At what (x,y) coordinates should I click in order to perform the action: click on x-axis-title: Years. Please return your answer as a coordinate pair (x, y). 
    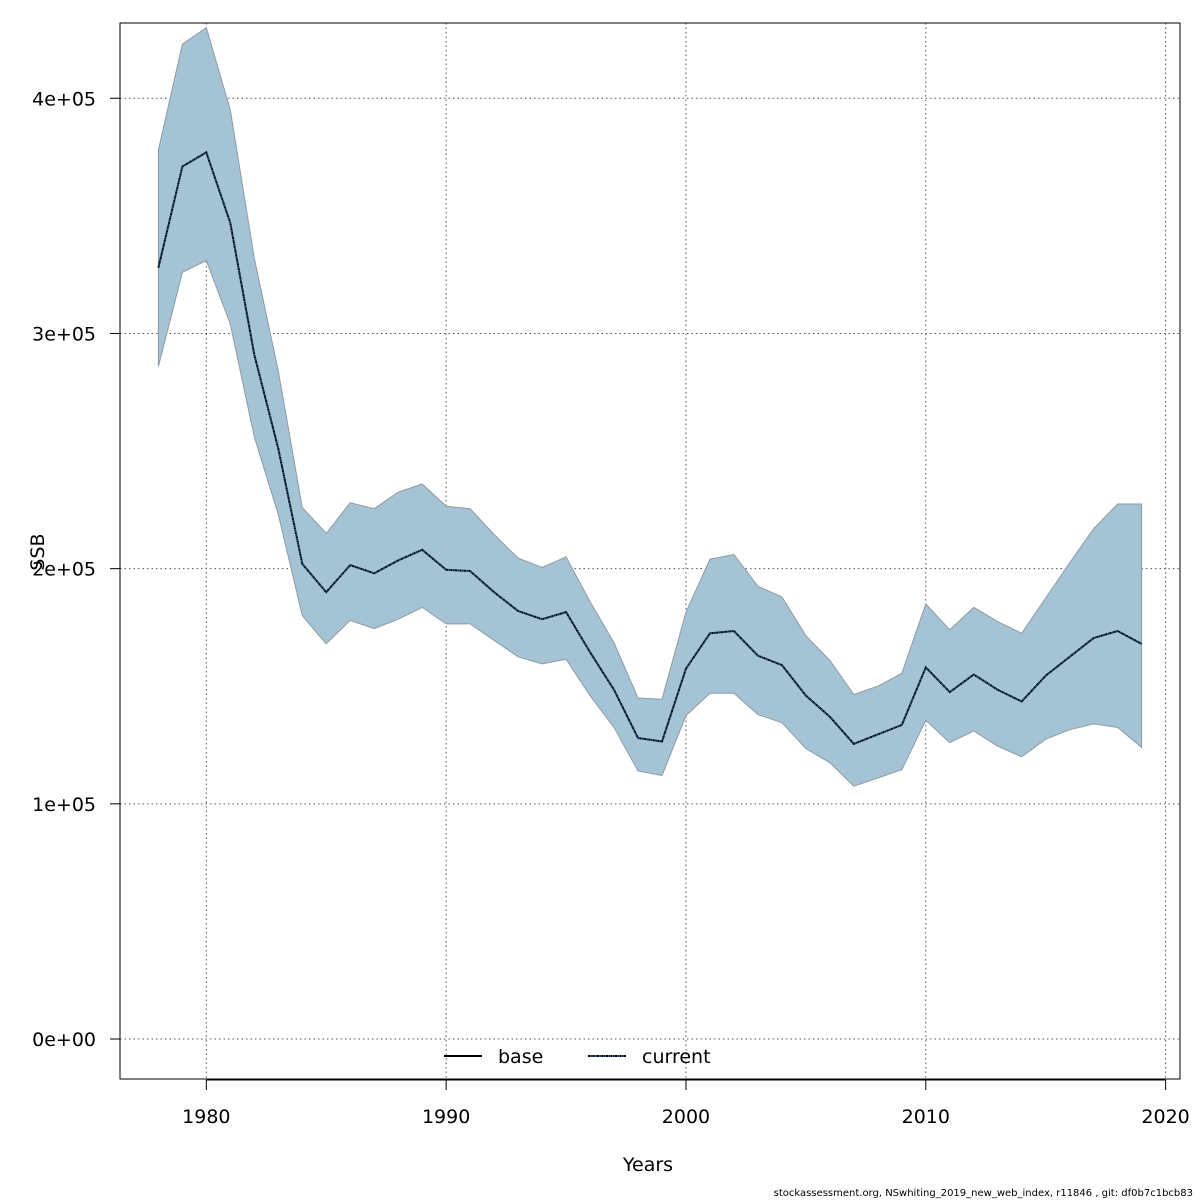
    Looking at the image, I should click on (647, 1165).